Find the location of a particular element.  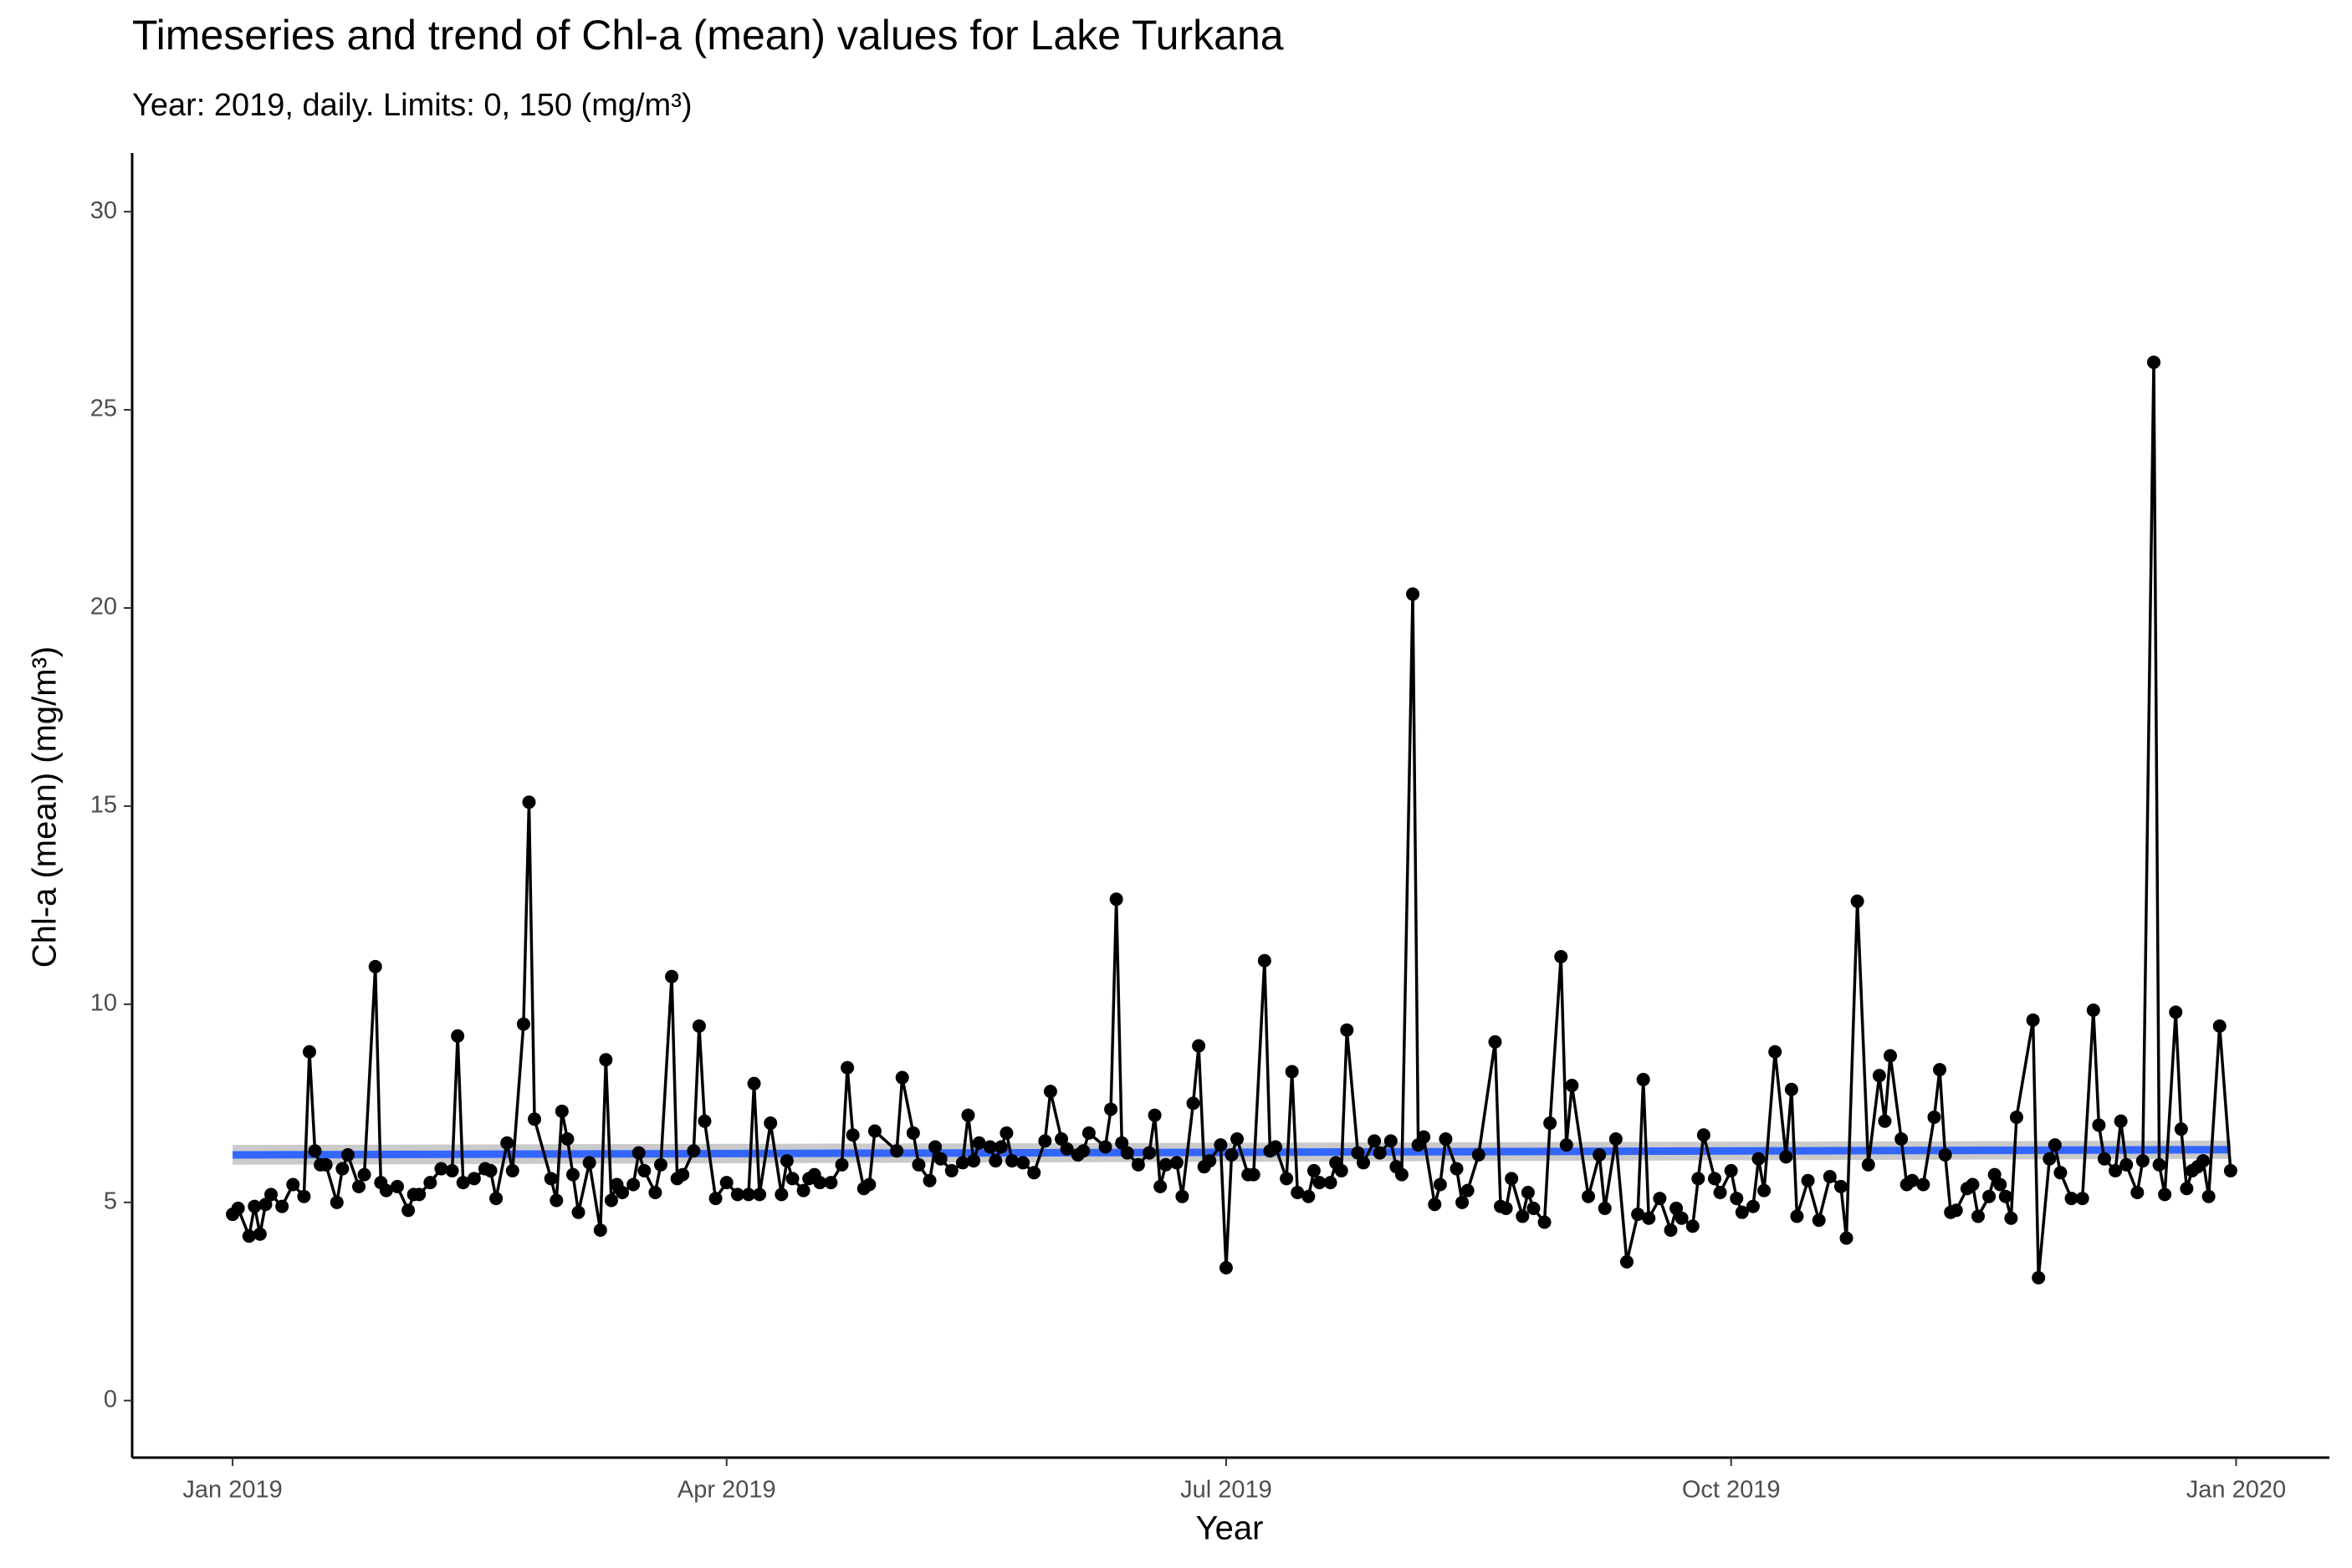

y-tick-label: 30 is located at coordinates (103, 210).